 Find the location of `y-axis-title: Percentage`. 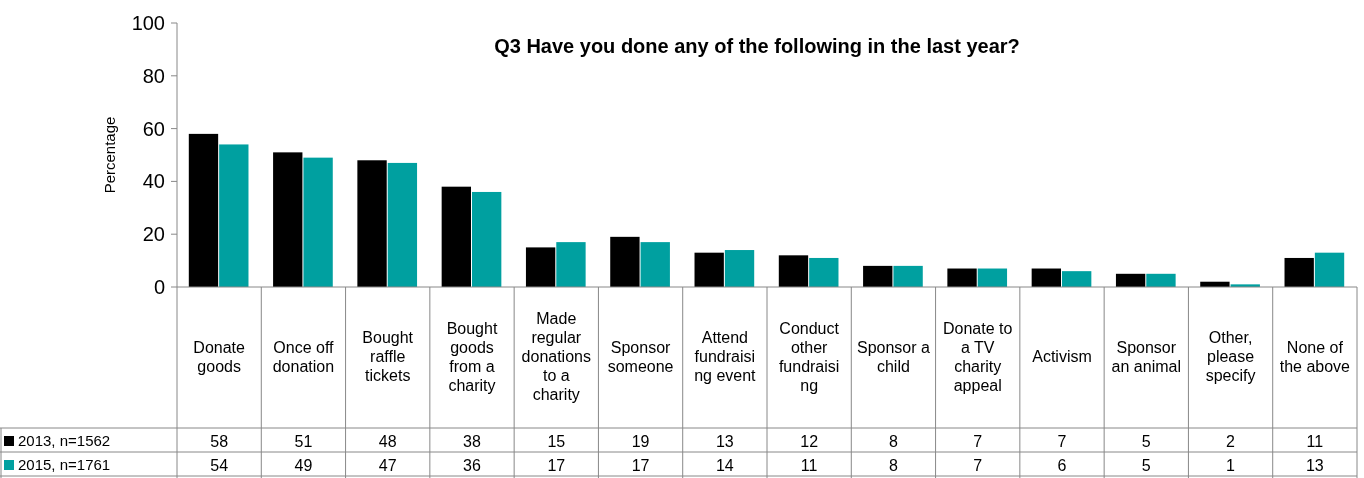

y-axis-title: Percentage is located at coordinates (109, 155).